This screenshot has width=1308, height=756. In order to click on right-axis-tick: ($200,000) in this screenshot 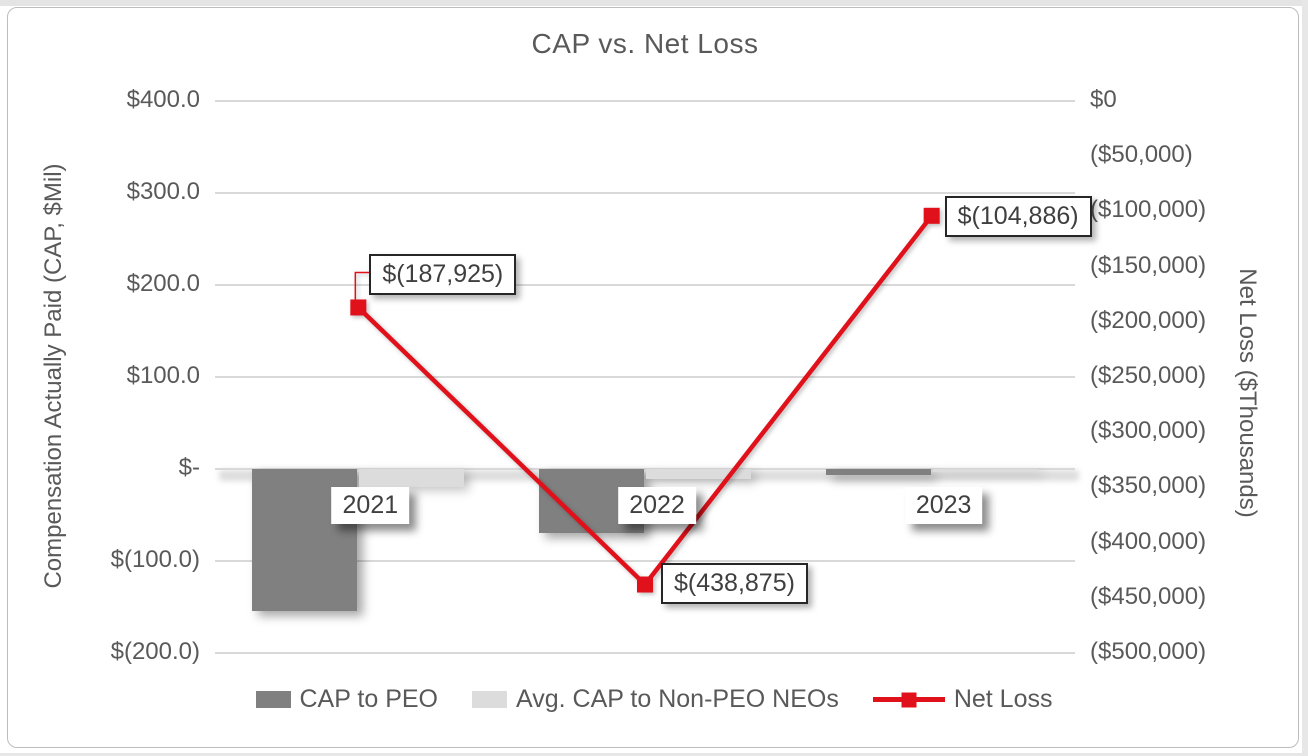, I will do `click(1148, 320)`.